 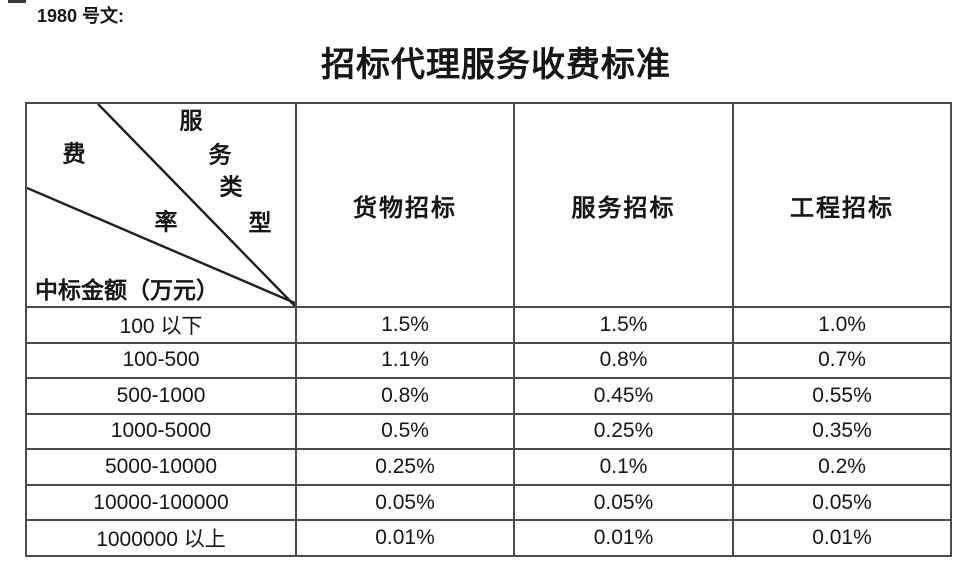 I want to click on amount-range-cell: 100-500, so click(x=161, y=360).